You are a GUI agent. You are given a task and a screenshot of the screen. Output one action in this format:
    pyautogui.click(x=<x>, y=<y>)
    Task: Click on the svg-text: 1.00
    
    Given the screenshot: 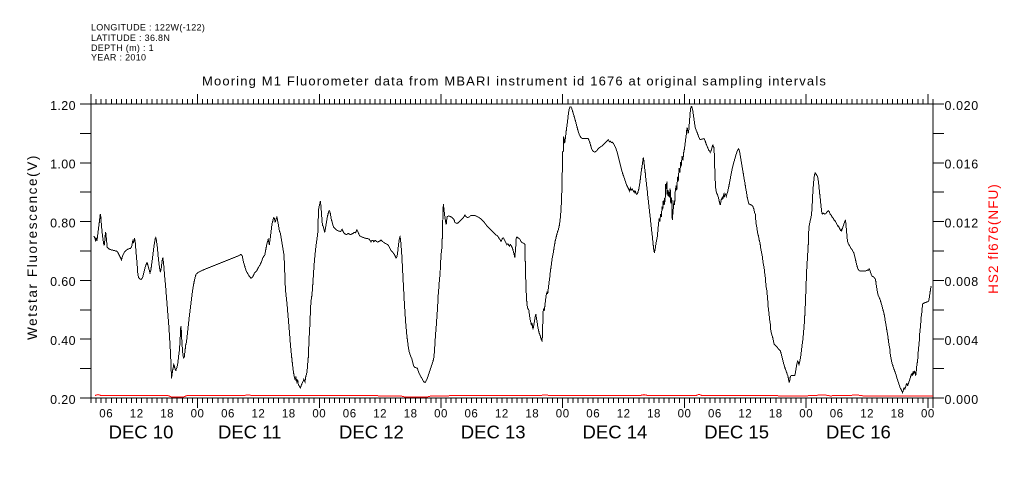 What is the action you would take?
    pyautogui.click(x=63, y=165)
    